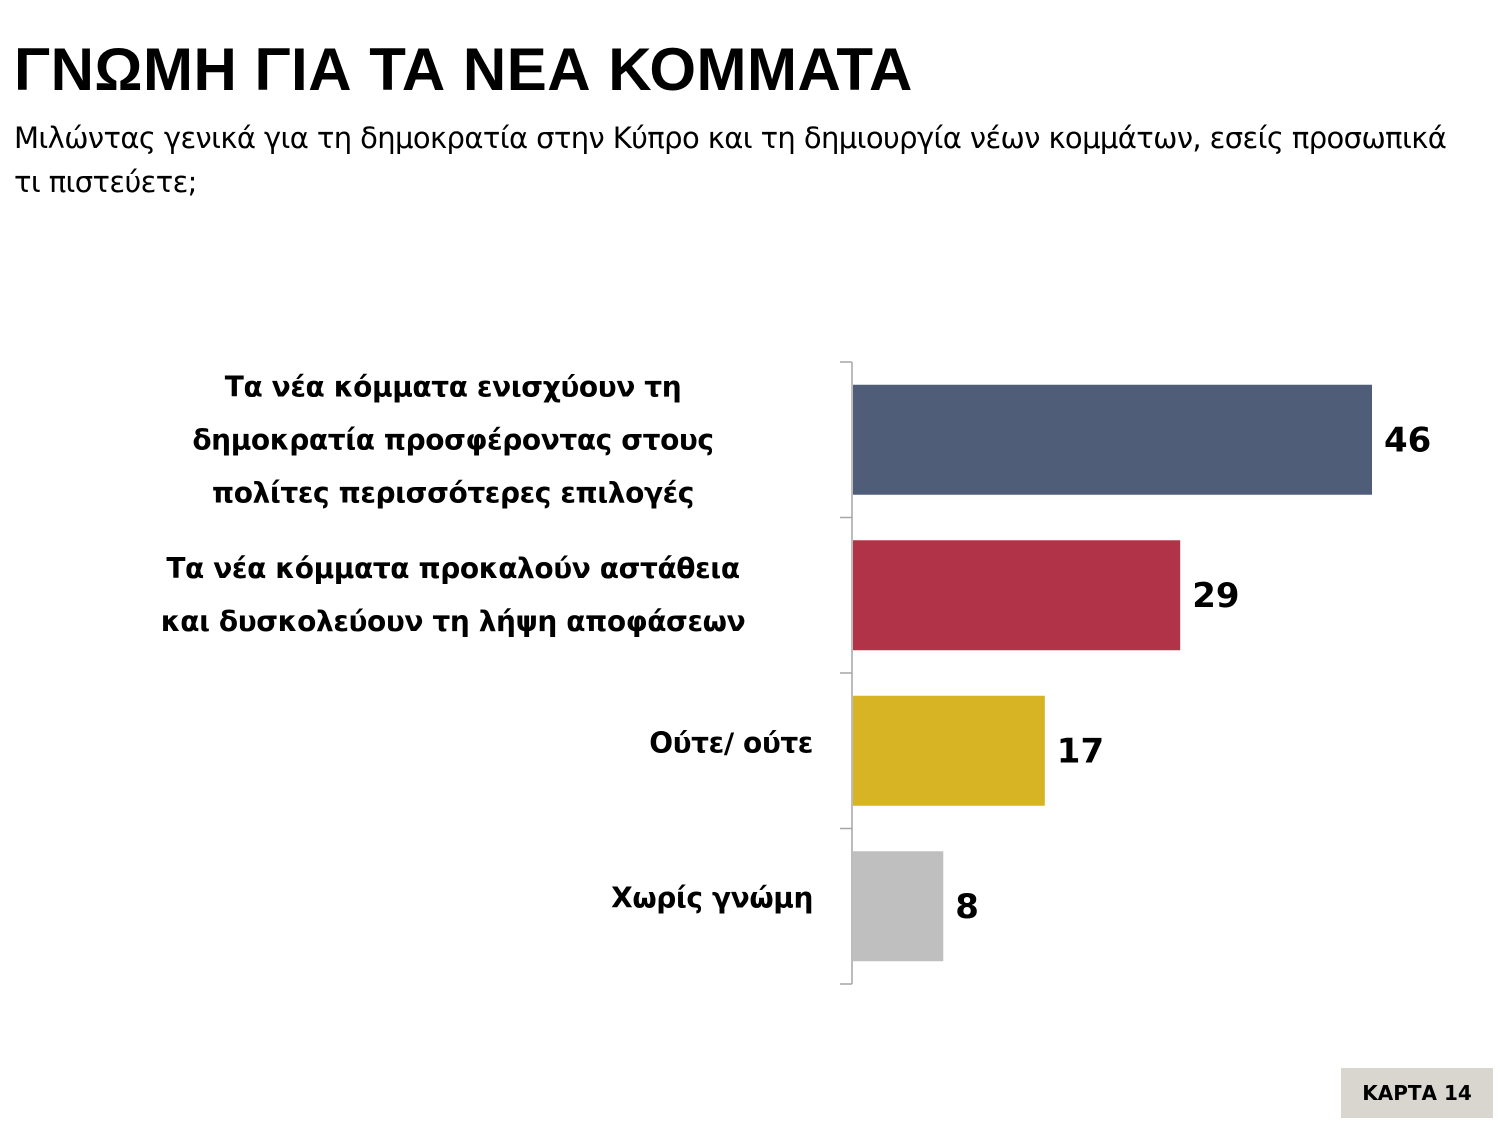 This screenshot has height=1125, width=1500. What do you see at coordinates (1417, 1093) in the screenshot?
I see `card-number-badge: ΚΑΡΤΑ 14` at bounding box center [1417, 1093].